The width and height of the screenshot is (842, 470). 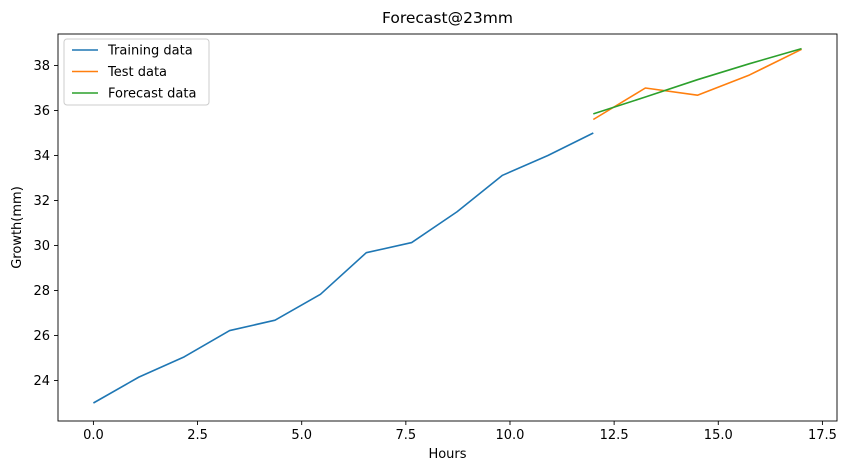 What do you see at coordinates (41, 111) in the screenshot?
I see `y-tick-label: 36` at bounding box center [41, 111].